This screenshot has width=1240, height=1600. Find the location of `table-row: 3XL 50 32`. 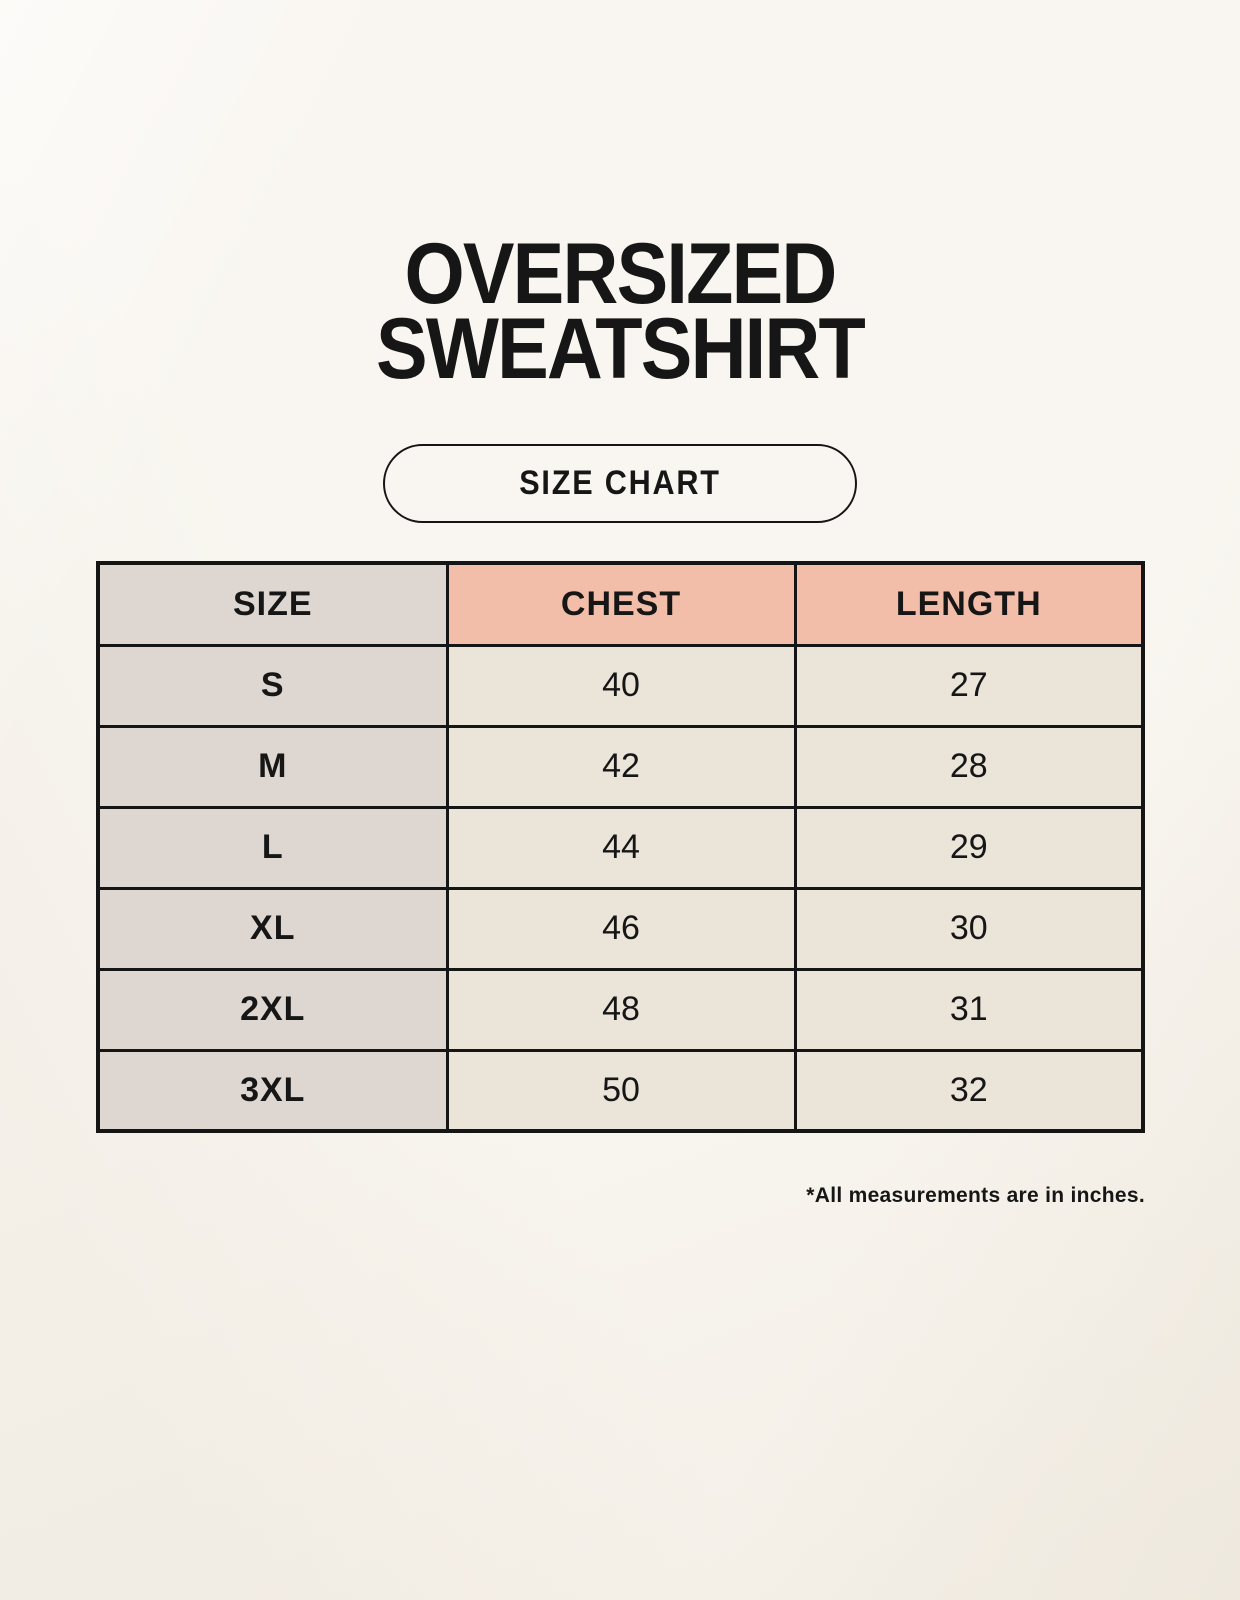

table-row: 3XL 50 32 is located at coordinates (620, 1090).